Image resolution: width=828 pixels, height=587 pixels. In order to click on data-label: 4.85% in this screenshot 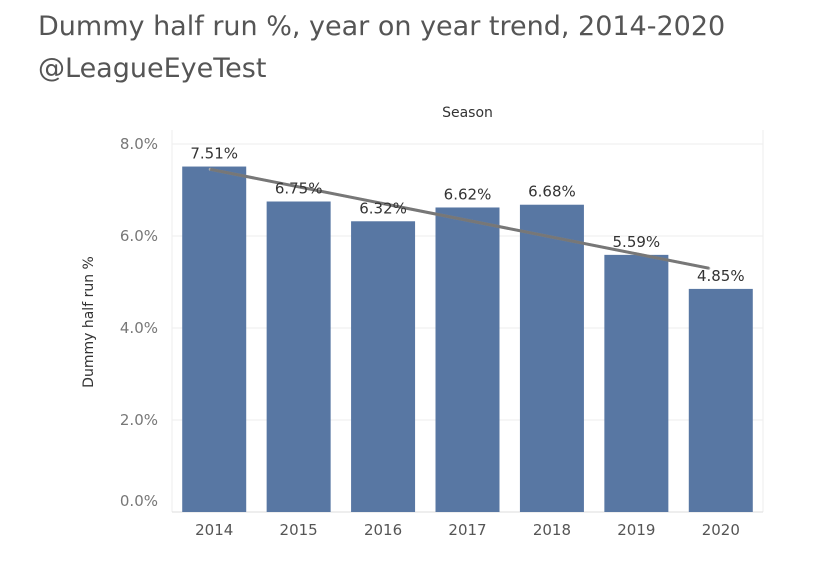, I will do `click(721, 276)`.